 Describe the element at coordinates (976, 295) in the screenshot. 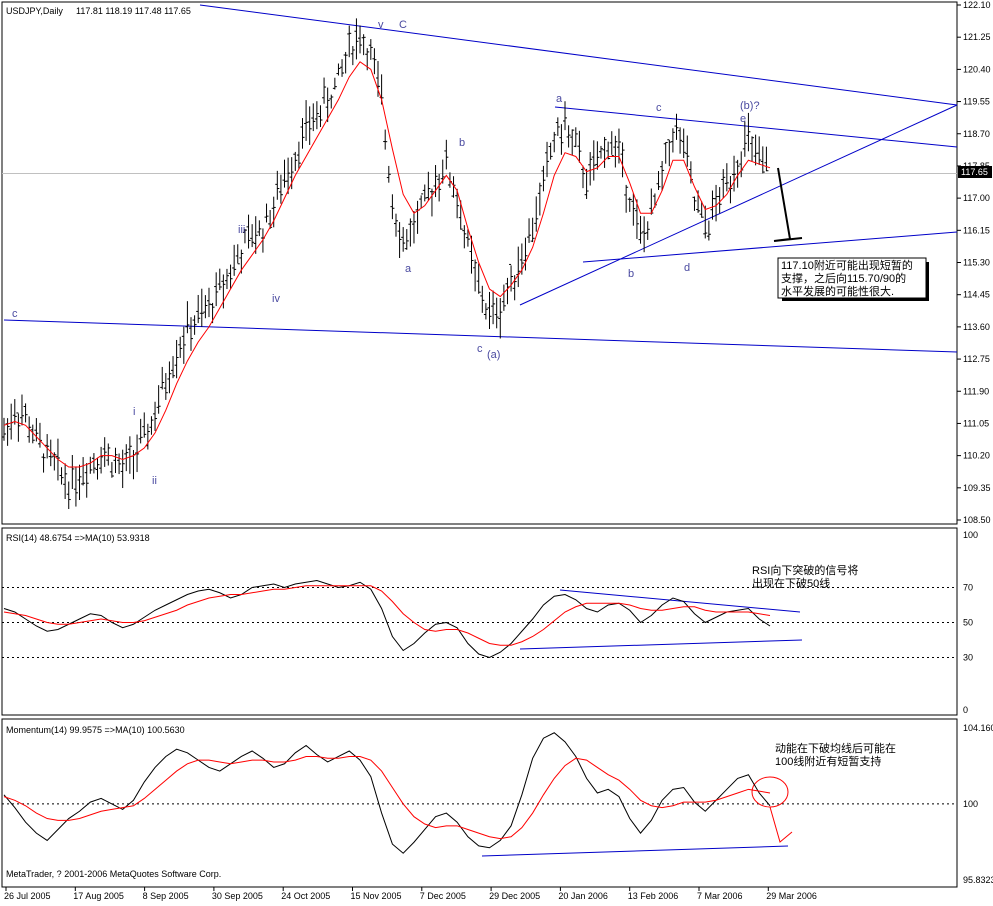

I see `price-y-tick-label: 114.45` at that location.